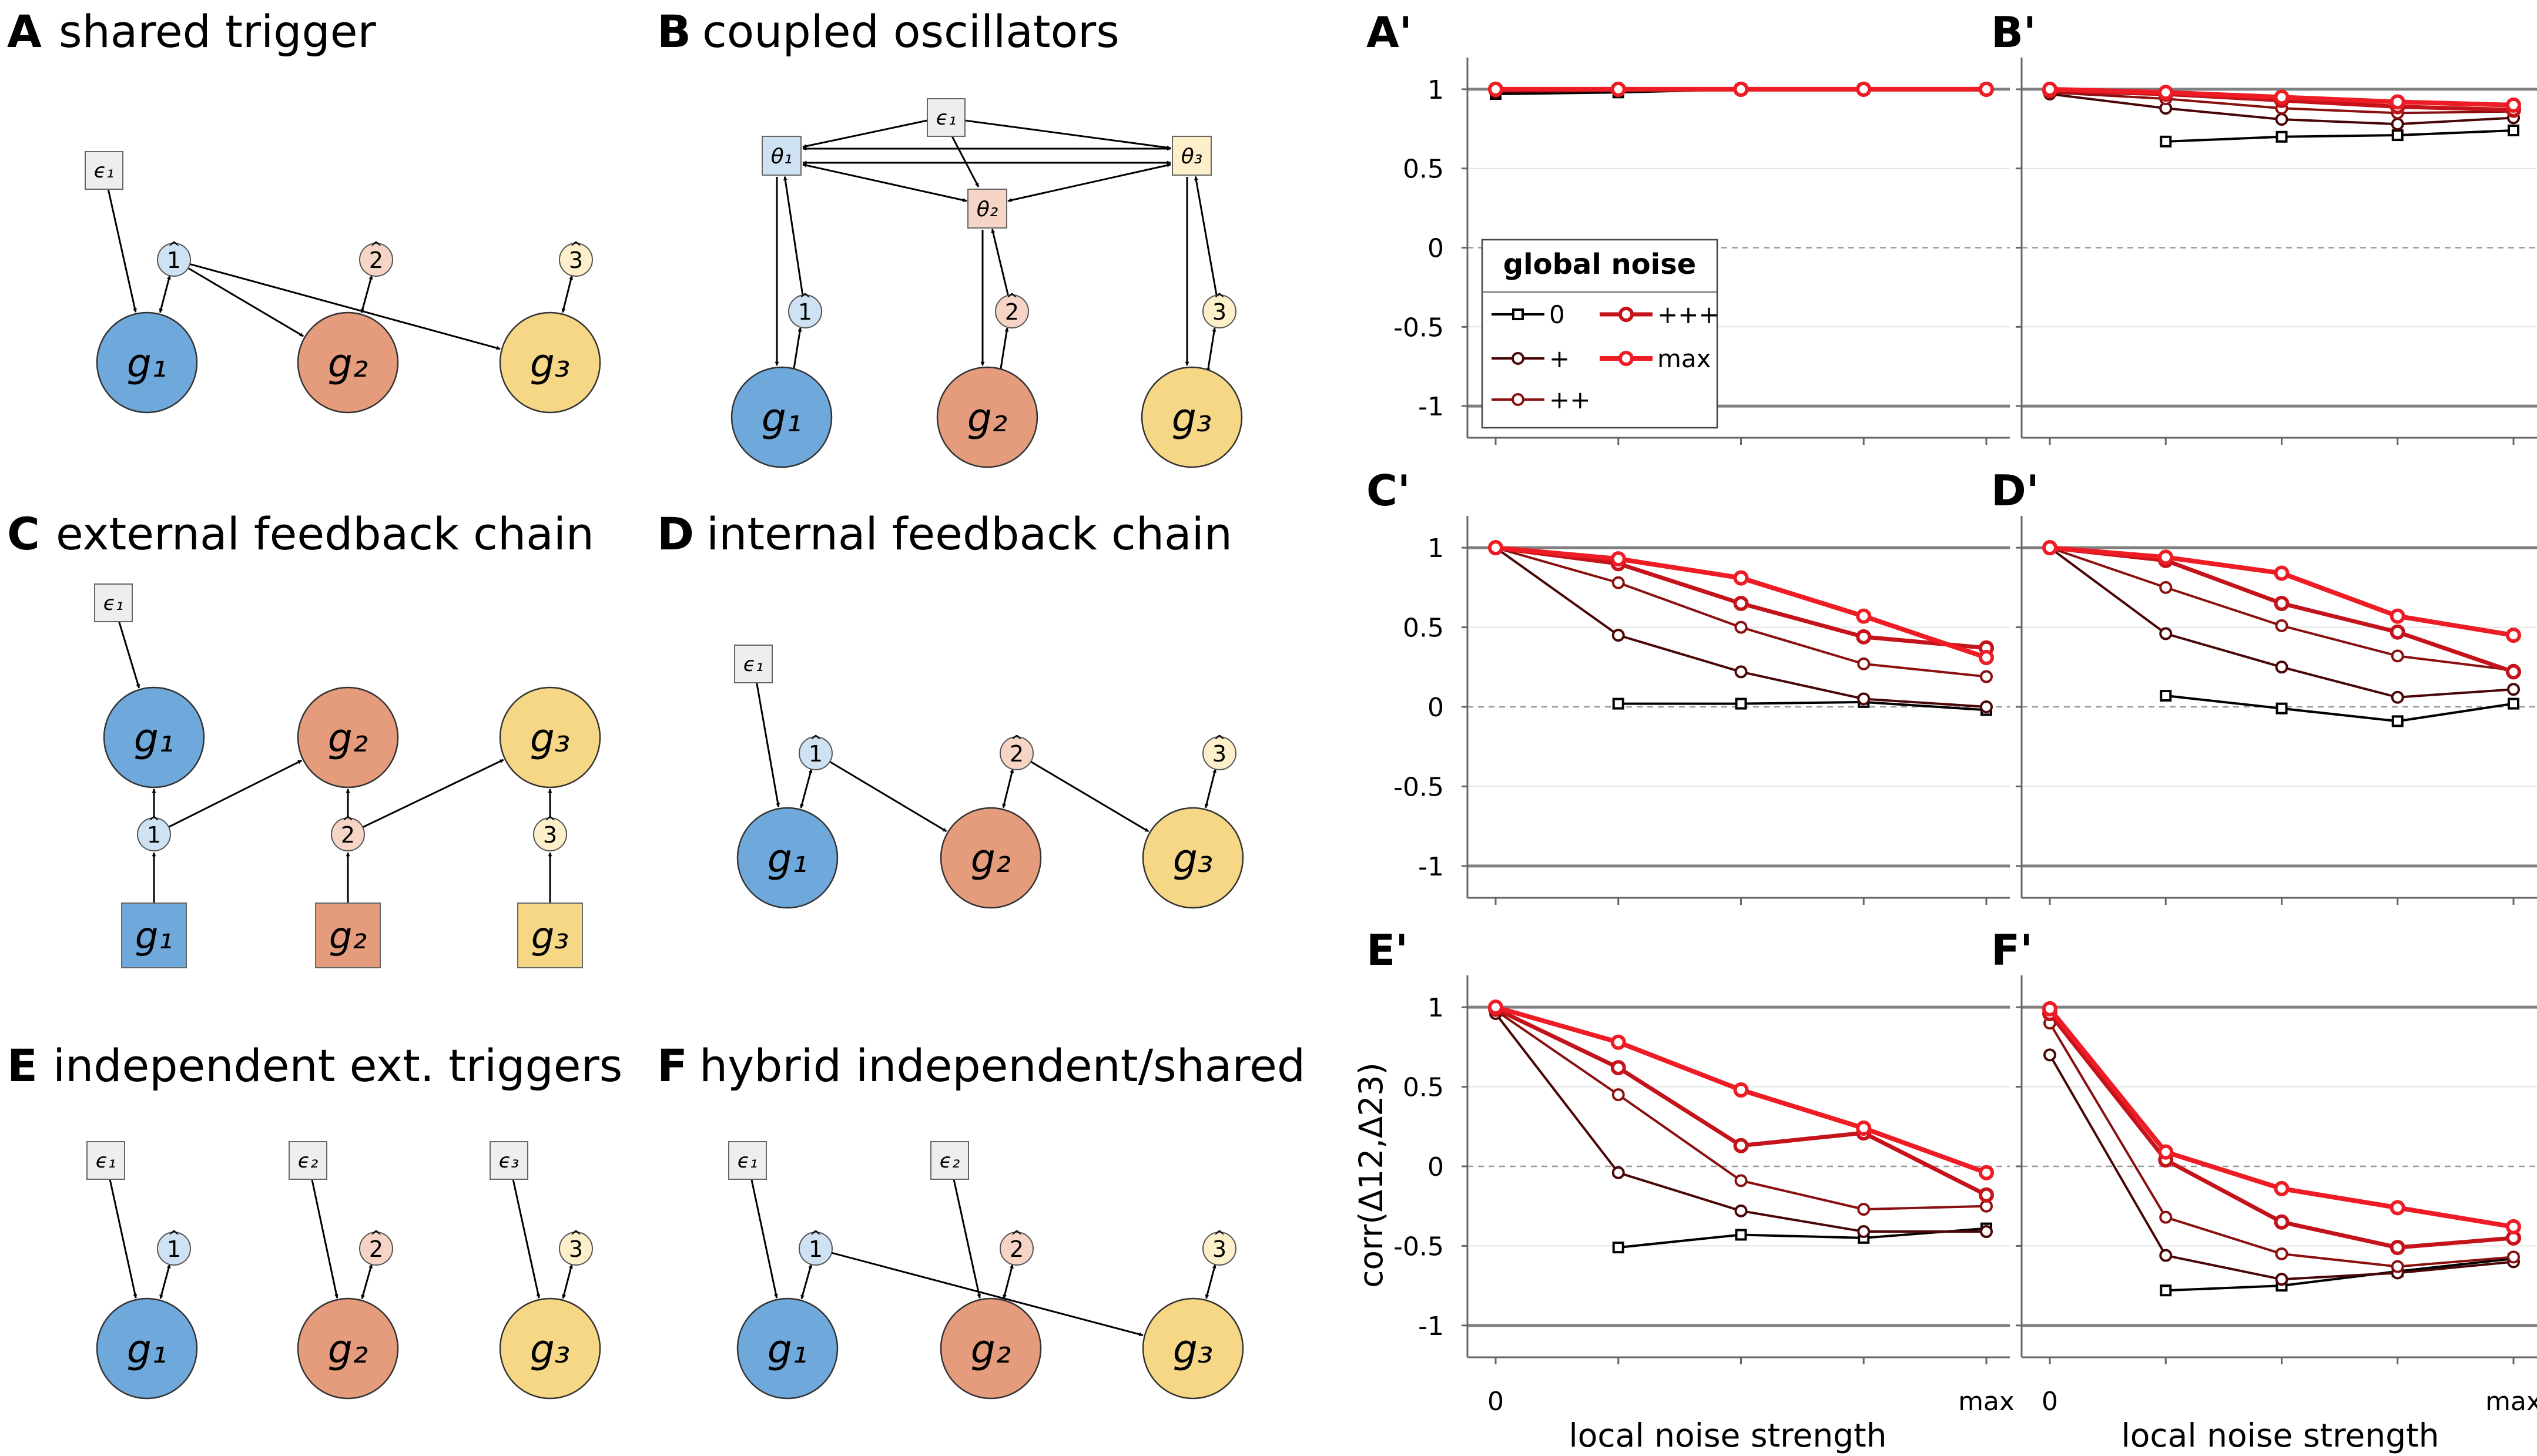 This screenshot has width=2537, height=1456. What do you see at coordinates (1431, 867) in the screenshot?
I see `y-tick-label: -1` at bounding box center [1431, 867].